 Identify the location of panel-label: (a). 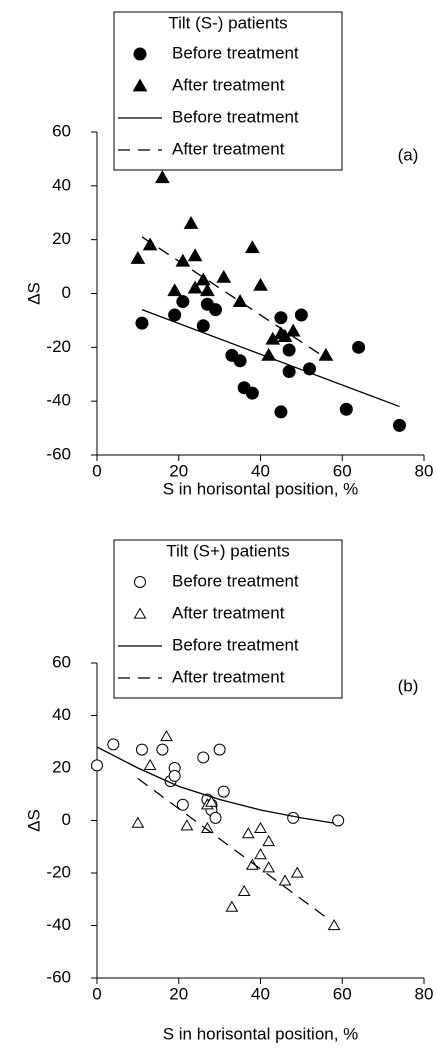
(408, 154).